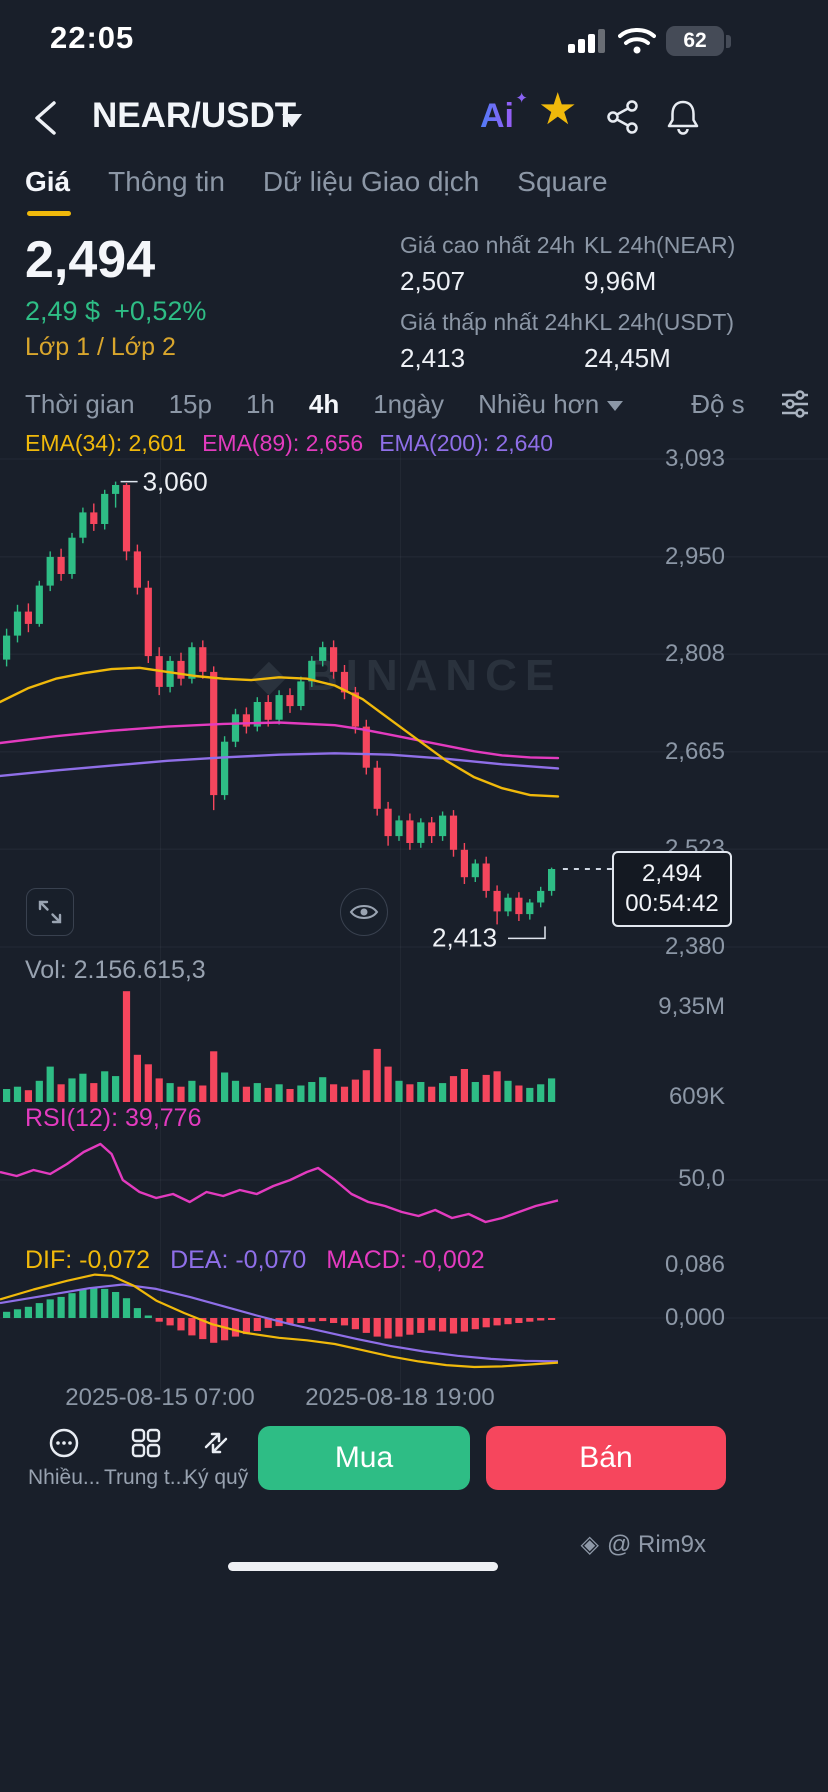  I want to click on price-axis-label: 2,808, so click(694, 653).